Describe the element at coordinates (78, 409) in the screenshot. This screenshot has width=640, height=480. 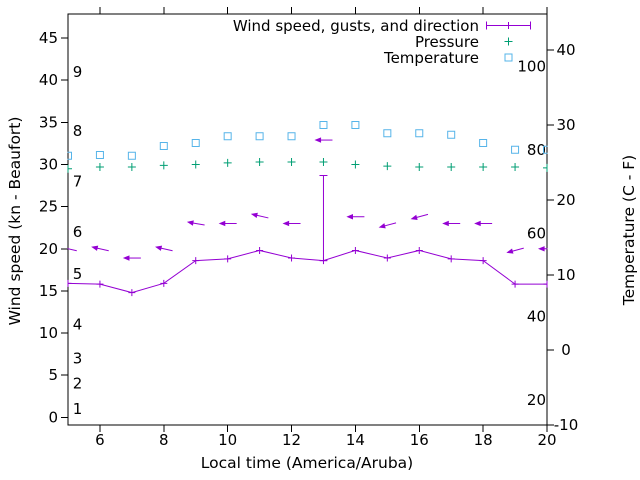
I see `beaufort-label: 1` at that location.